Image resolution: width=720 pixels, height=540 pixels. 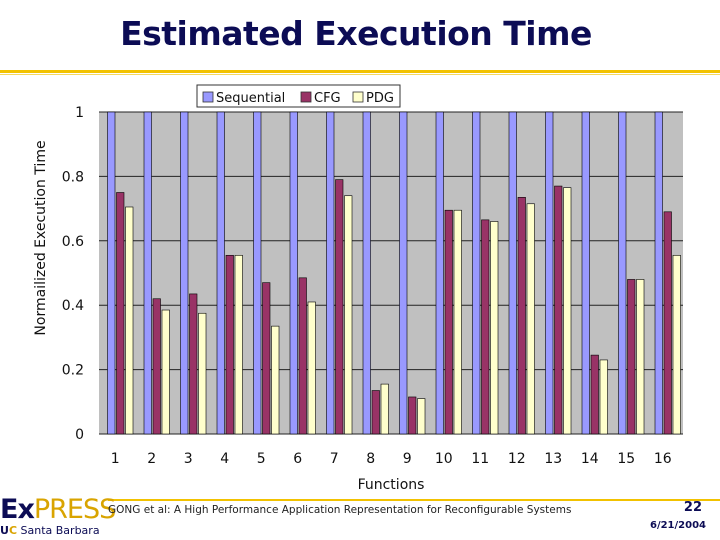 I want to click on legend: Sequential CFG PDG, so click(x=298, y=96).